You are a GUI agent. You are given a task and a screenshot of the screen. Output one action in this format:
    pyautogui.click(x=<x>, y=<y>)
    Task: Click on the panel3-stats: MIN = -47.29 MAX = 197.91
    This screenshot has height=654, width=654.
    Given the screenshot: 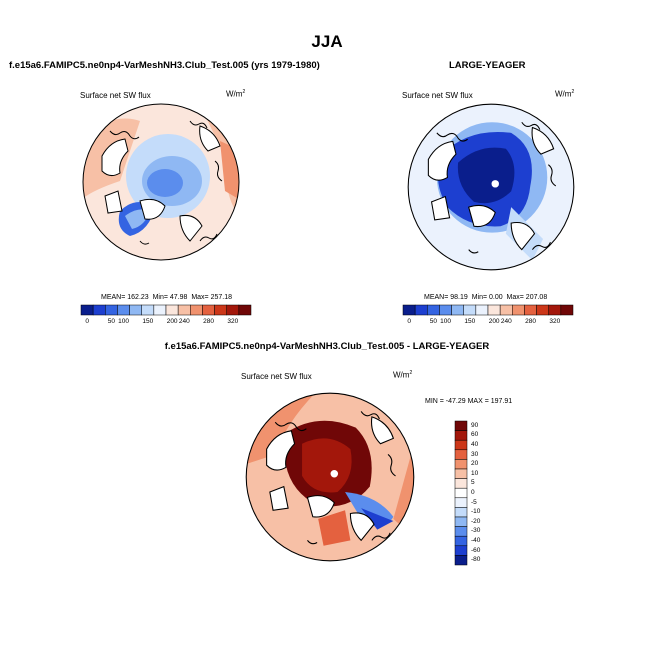 What is the action you would take?
    pyautogui.click(x=469, y=401)
    